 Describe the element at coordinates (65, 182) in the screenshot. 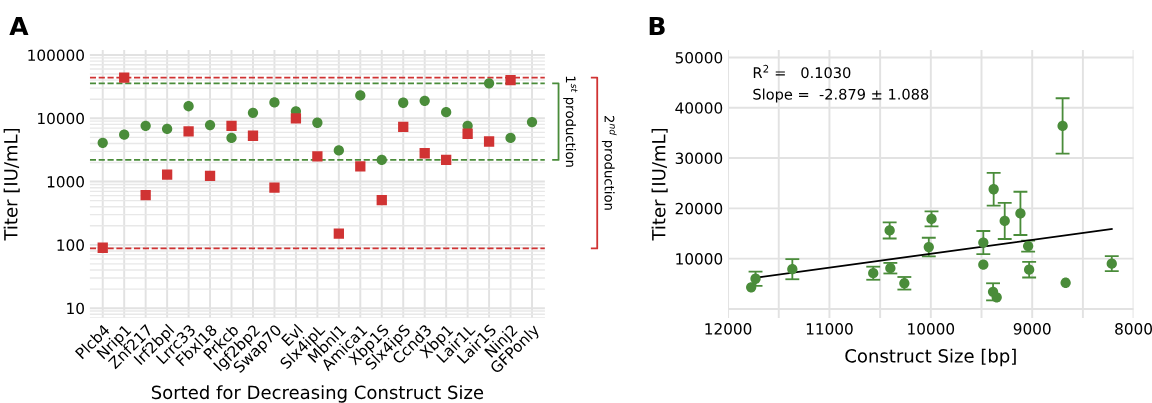

I see `y-tick-label: 1000` at that location.